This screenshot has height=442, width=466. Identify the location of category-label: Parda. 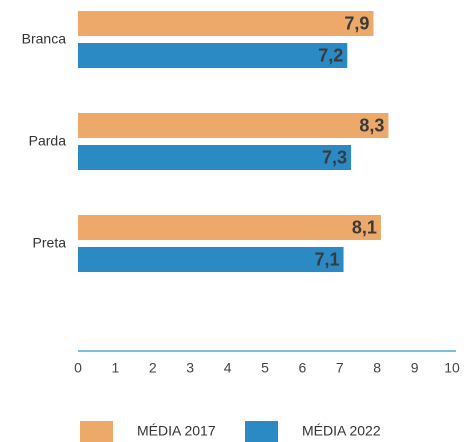
(48, 141).